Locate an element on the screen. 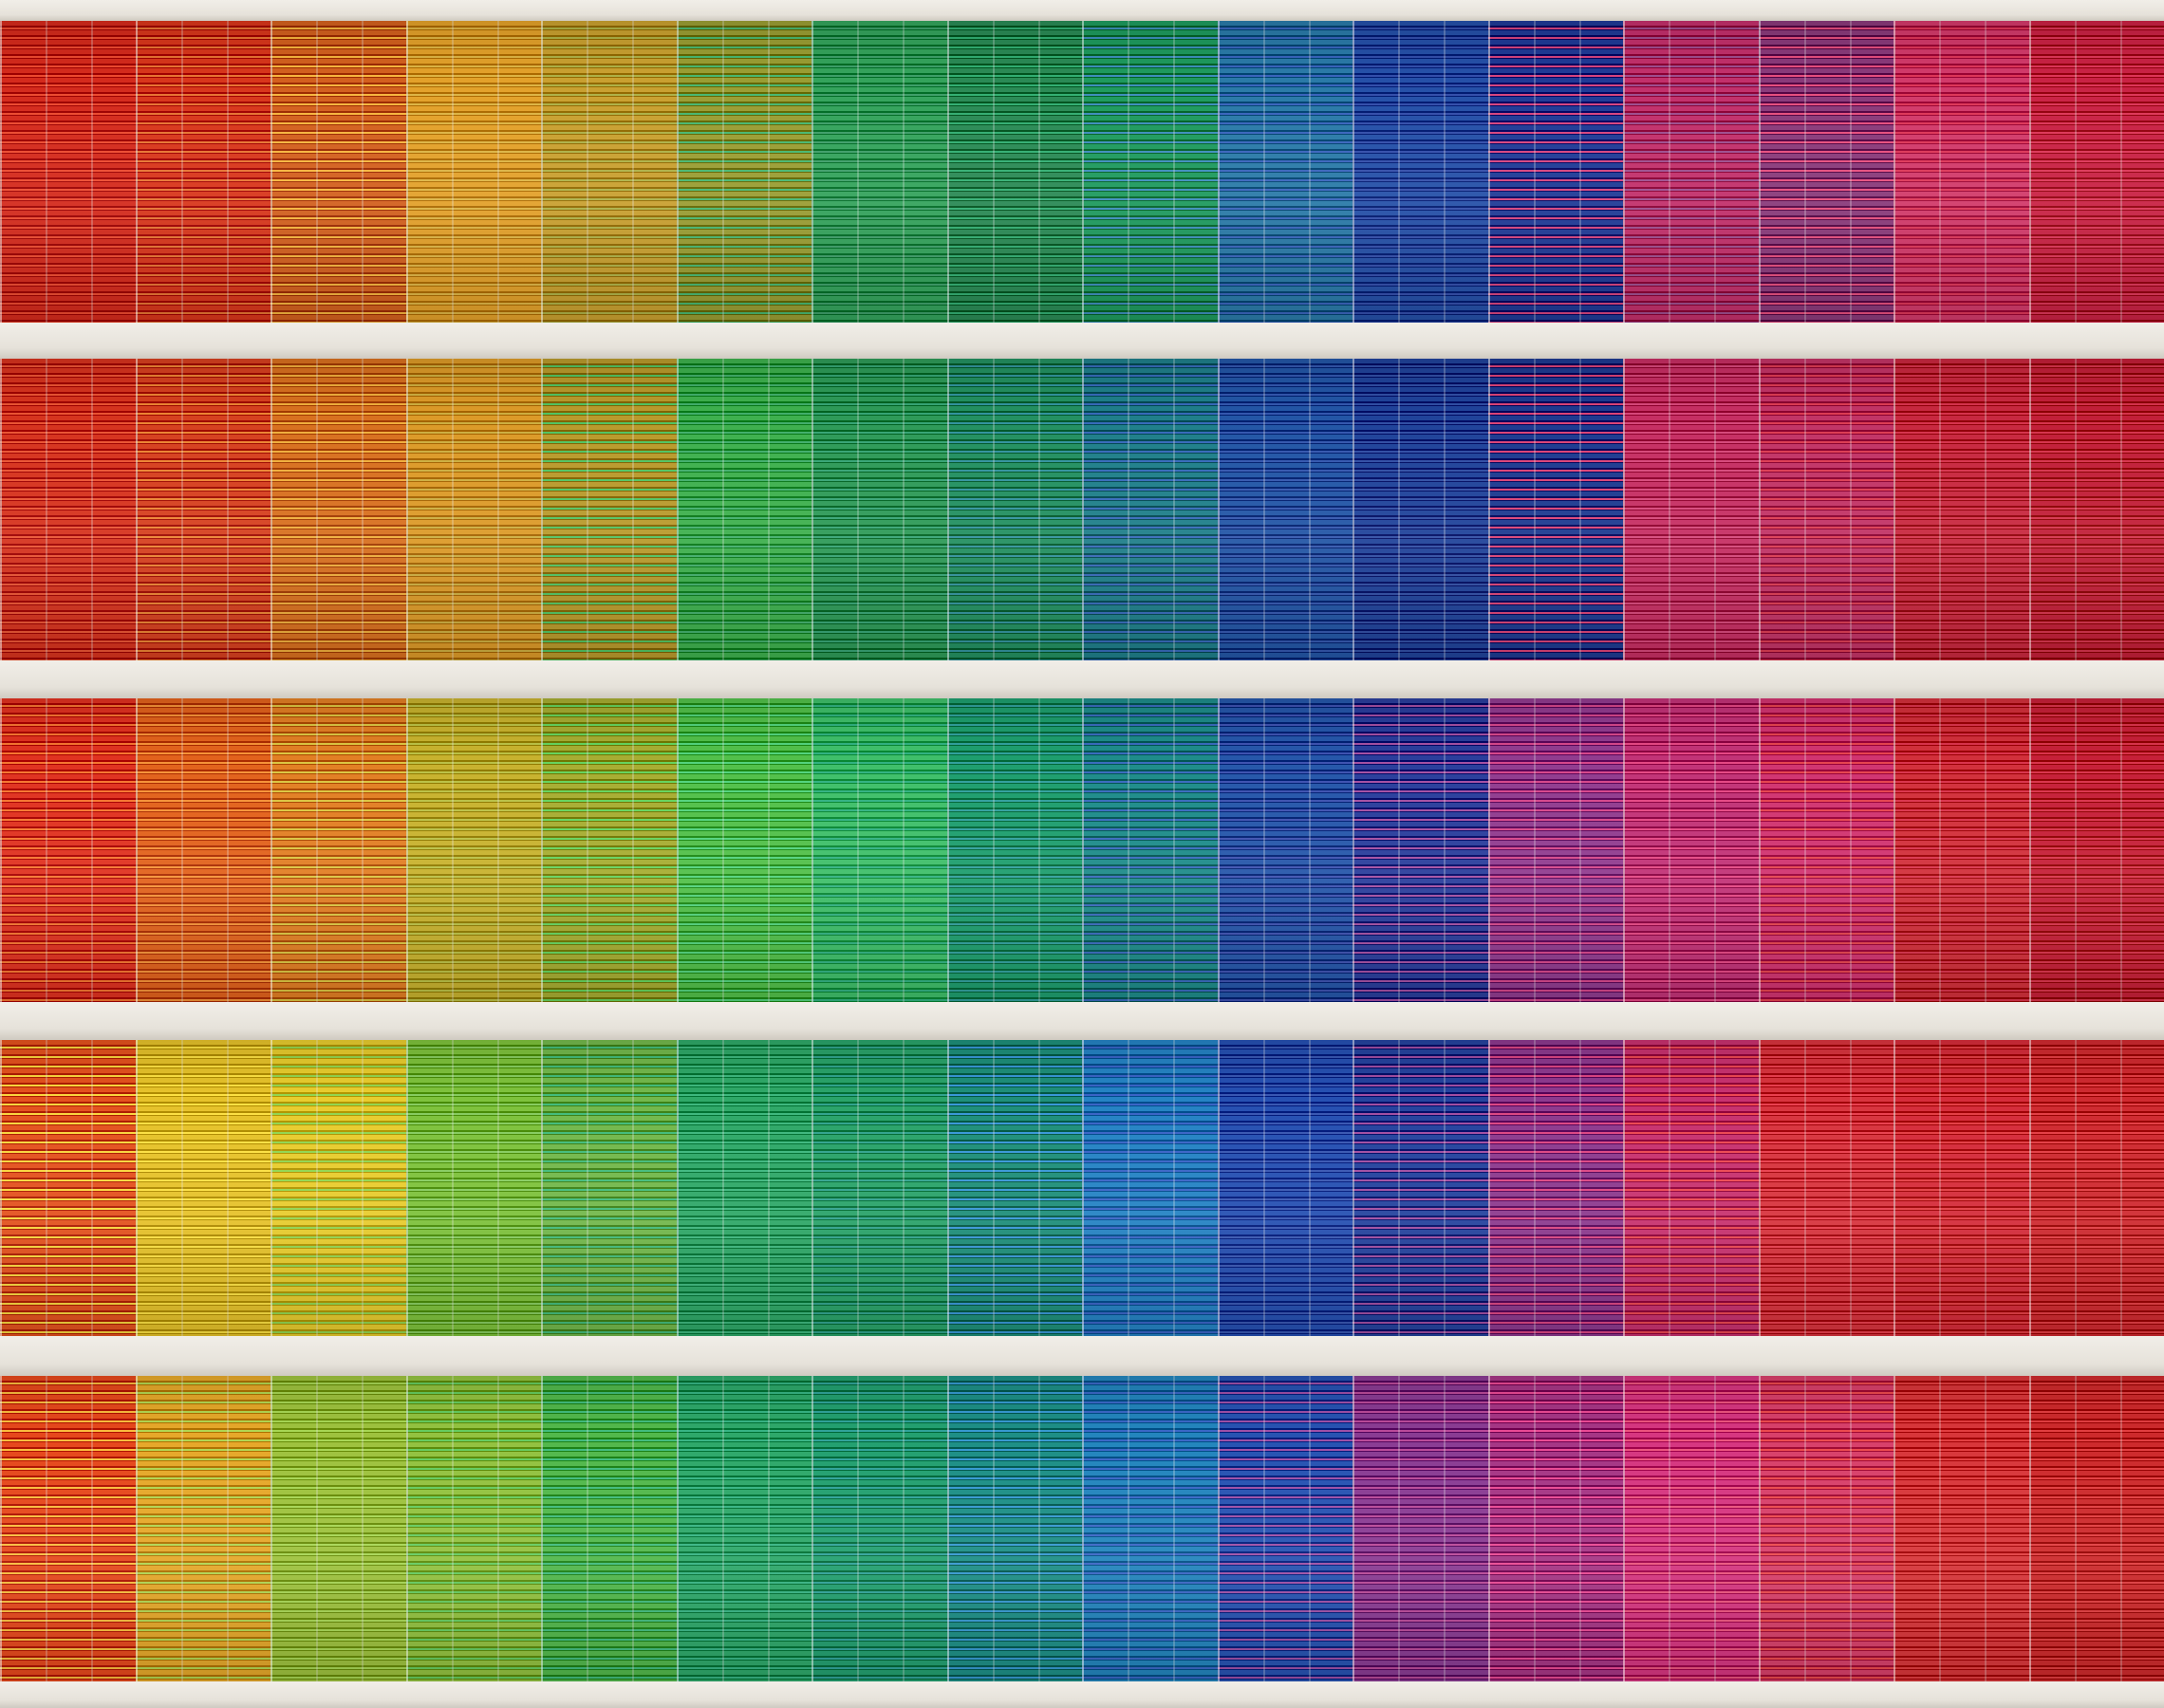 This screenshot has height=1708, width=2164. slab-top is located at coordinates (1082, 11).